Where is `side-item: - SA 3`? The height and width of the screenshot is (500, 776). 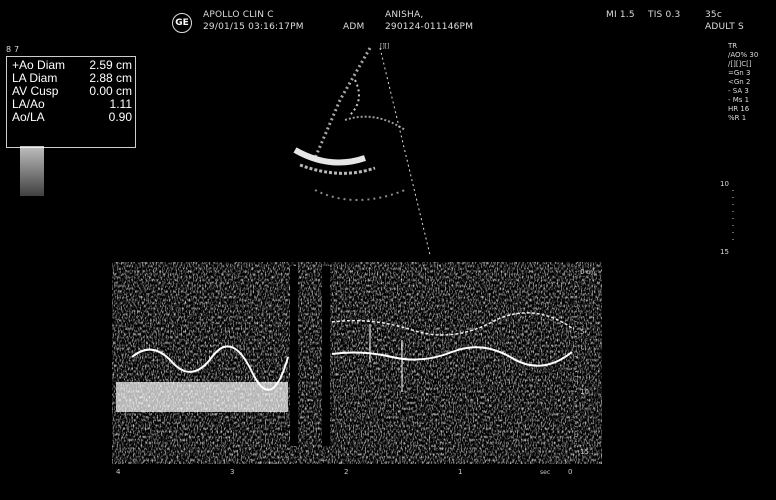 side-item: - SA 3 is located at coordinates (743, 91).